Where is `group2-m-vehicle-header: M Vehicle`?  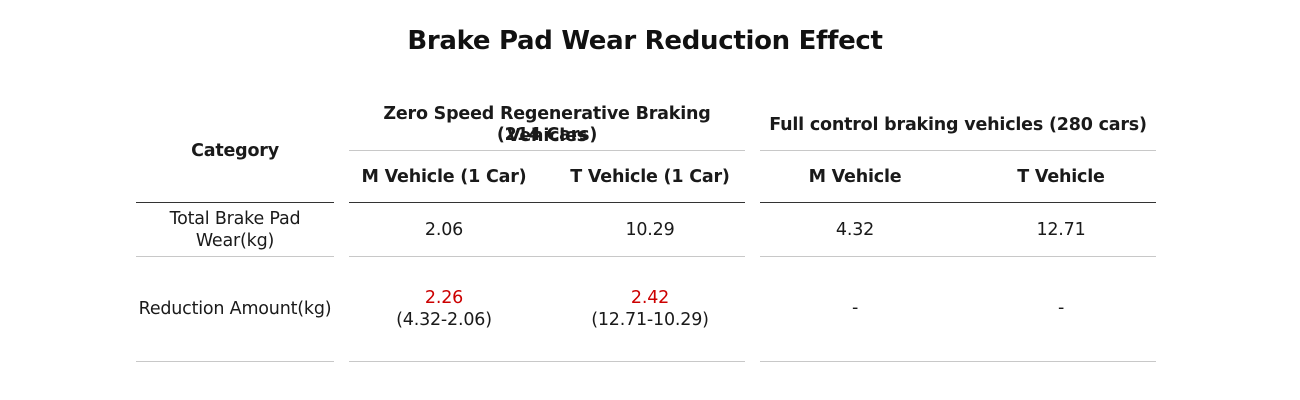 group2-m-vehicle-header: M Vehicle is located at coordinates (855, 177).